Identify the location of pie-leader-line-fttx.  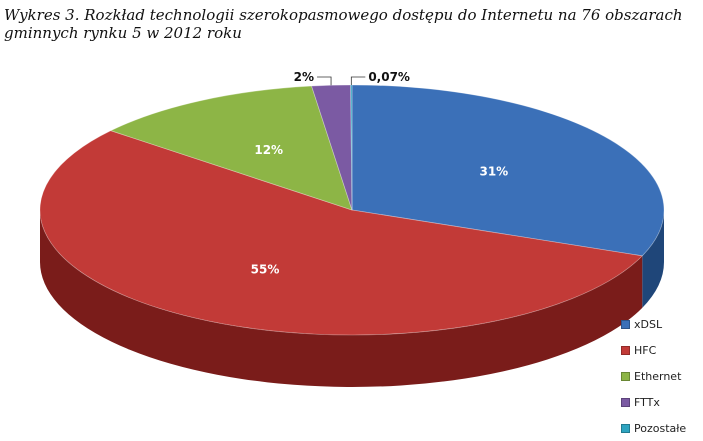
(324, 81).